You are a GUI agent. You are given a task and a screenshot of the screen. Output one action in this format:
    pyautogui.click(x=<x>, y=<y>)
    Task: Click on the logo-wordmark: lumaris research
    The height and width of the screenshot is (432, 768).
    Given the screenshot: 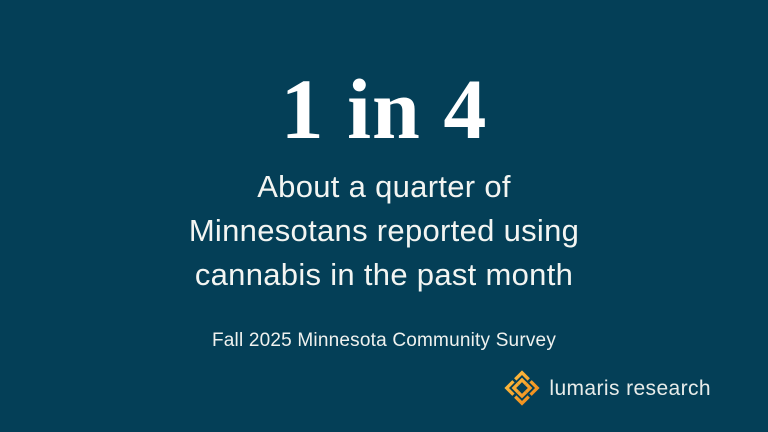 What is the action you would take?
    pyautogui.click(x=630, y=388)
    